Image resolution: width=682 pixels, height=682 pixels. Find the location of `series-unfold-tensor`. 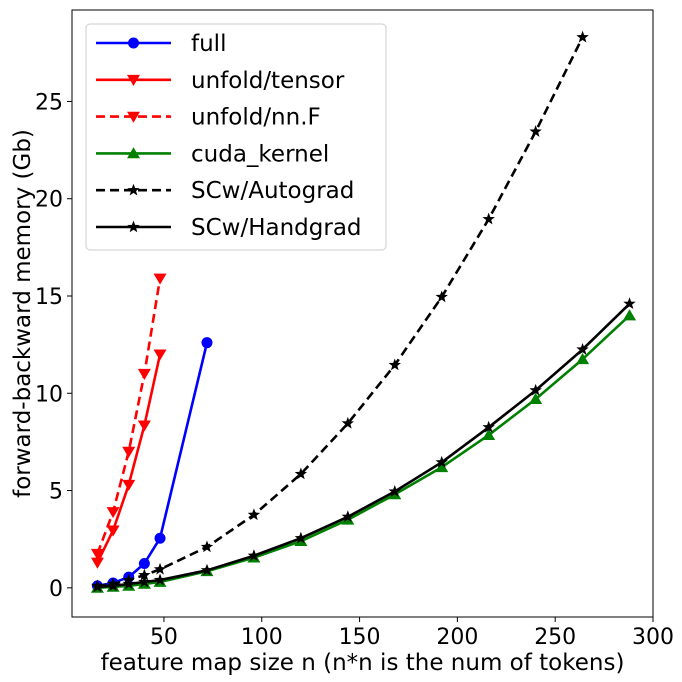

series-unfold-tensor is located at coordinates (128, 459).